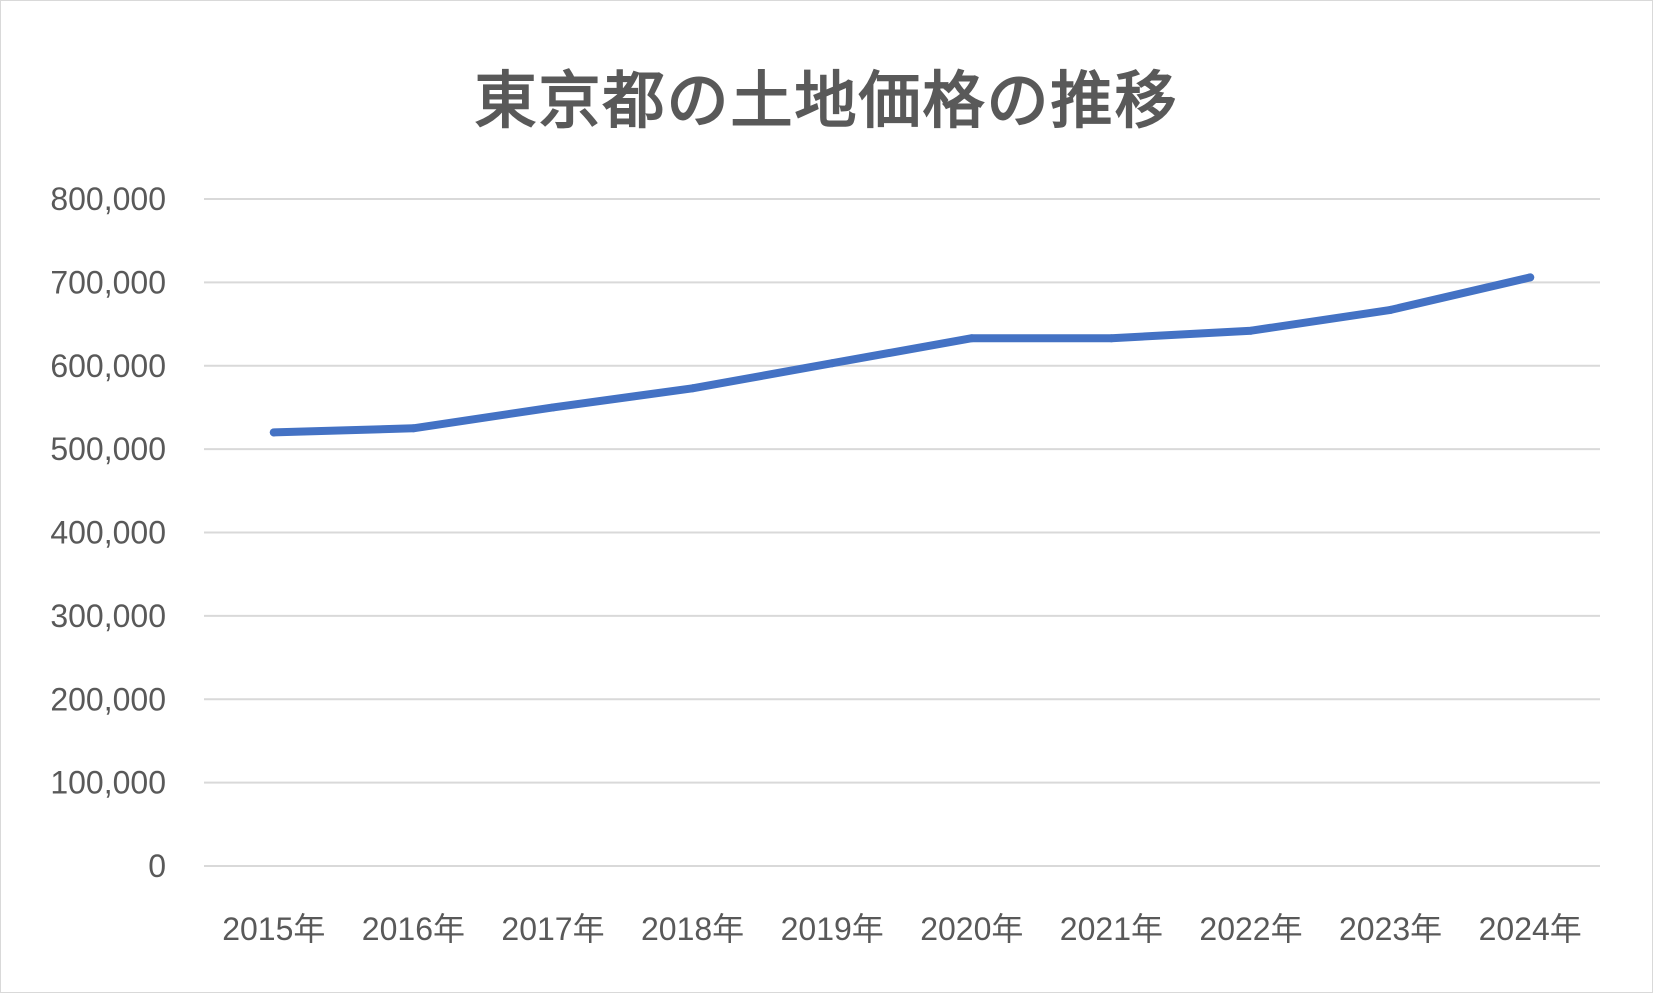  I want to click on y-tick-label: 100,000, so click(108, 783).